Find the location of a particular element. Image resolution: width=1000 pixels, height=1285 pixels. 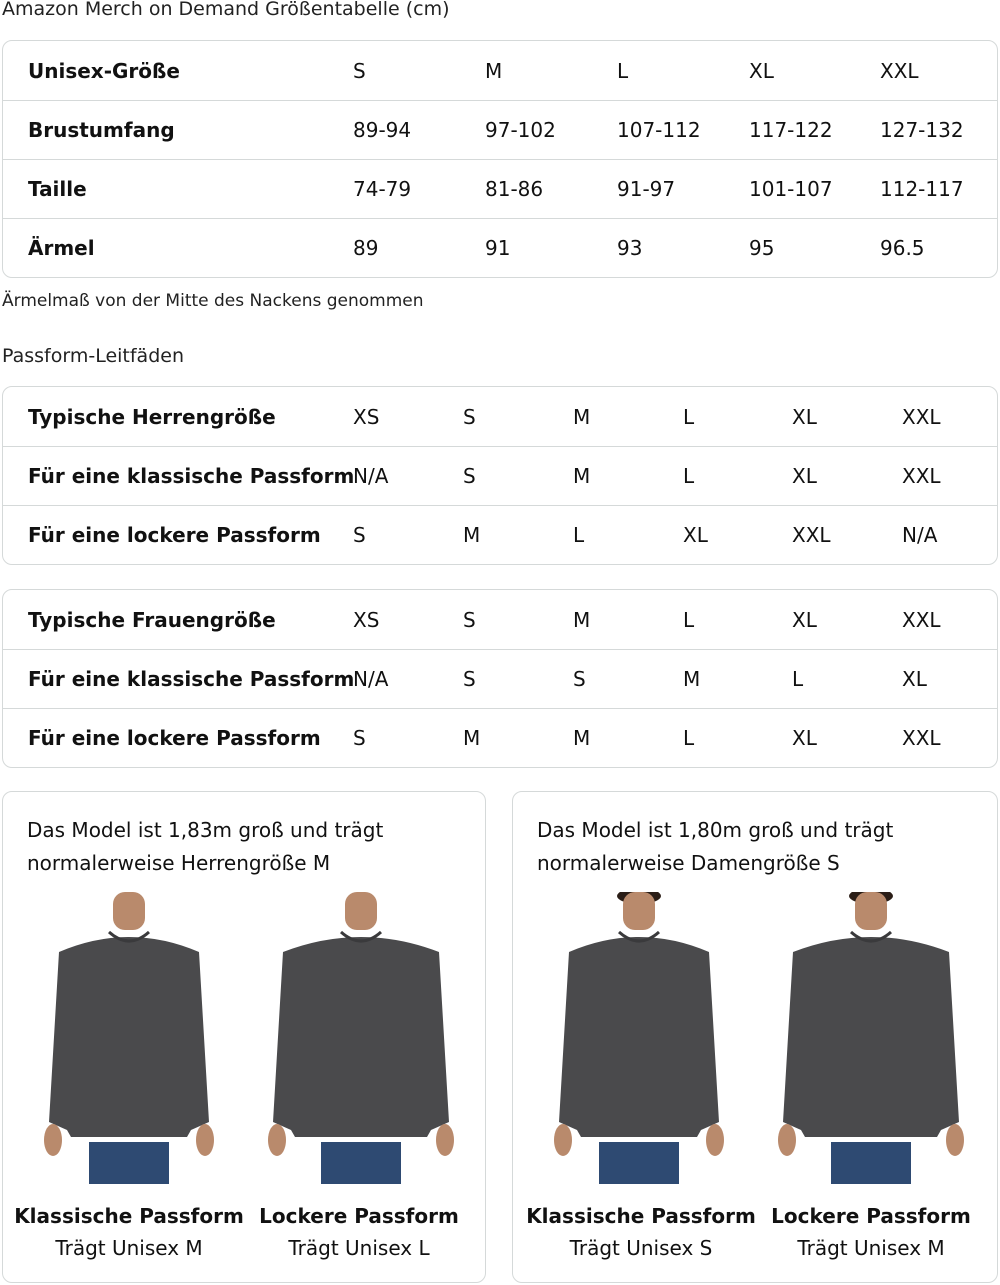

fit-guides-title: Passform-Leitfäden is located at coordinates (93, 356).